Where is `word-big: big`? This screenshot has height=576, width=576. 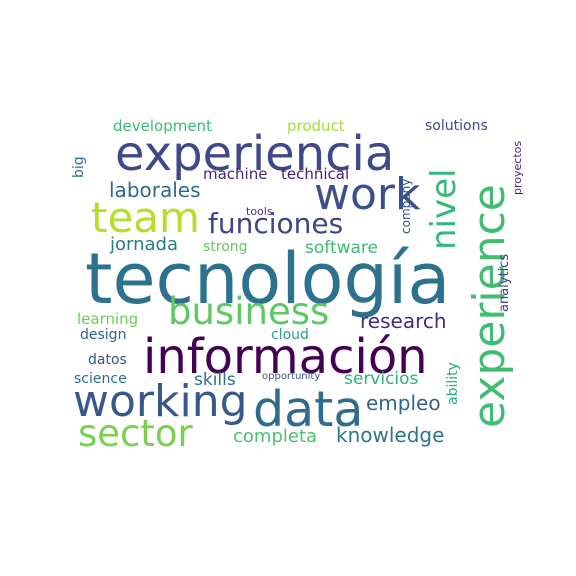 word-big: big is located at coordinates (79, 167).